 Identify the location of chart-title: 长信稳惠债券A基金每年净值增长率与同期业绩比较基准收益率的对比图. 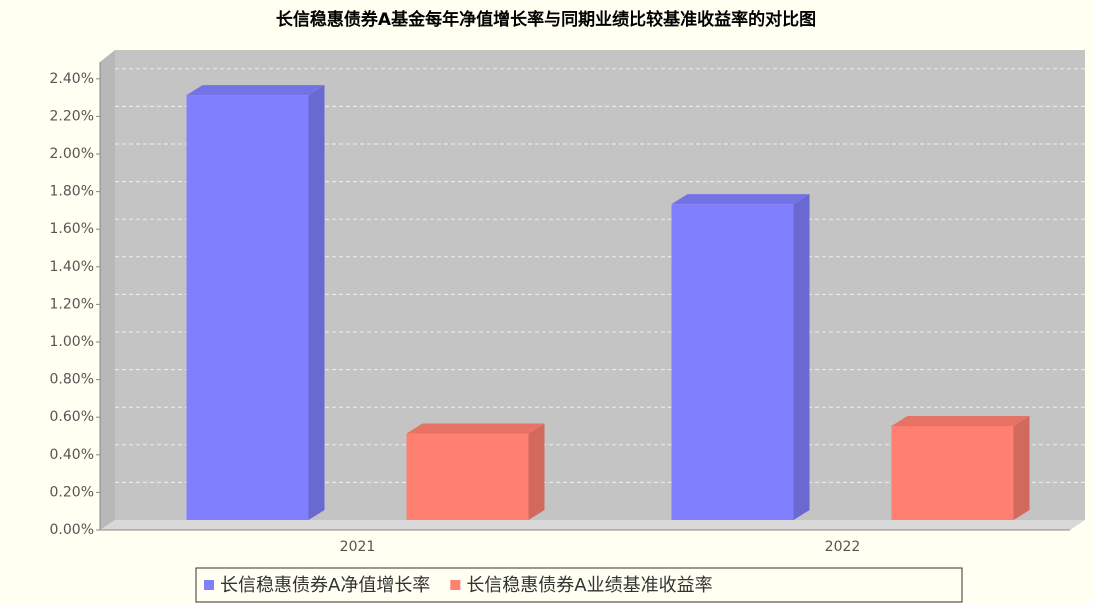
(546, 19).